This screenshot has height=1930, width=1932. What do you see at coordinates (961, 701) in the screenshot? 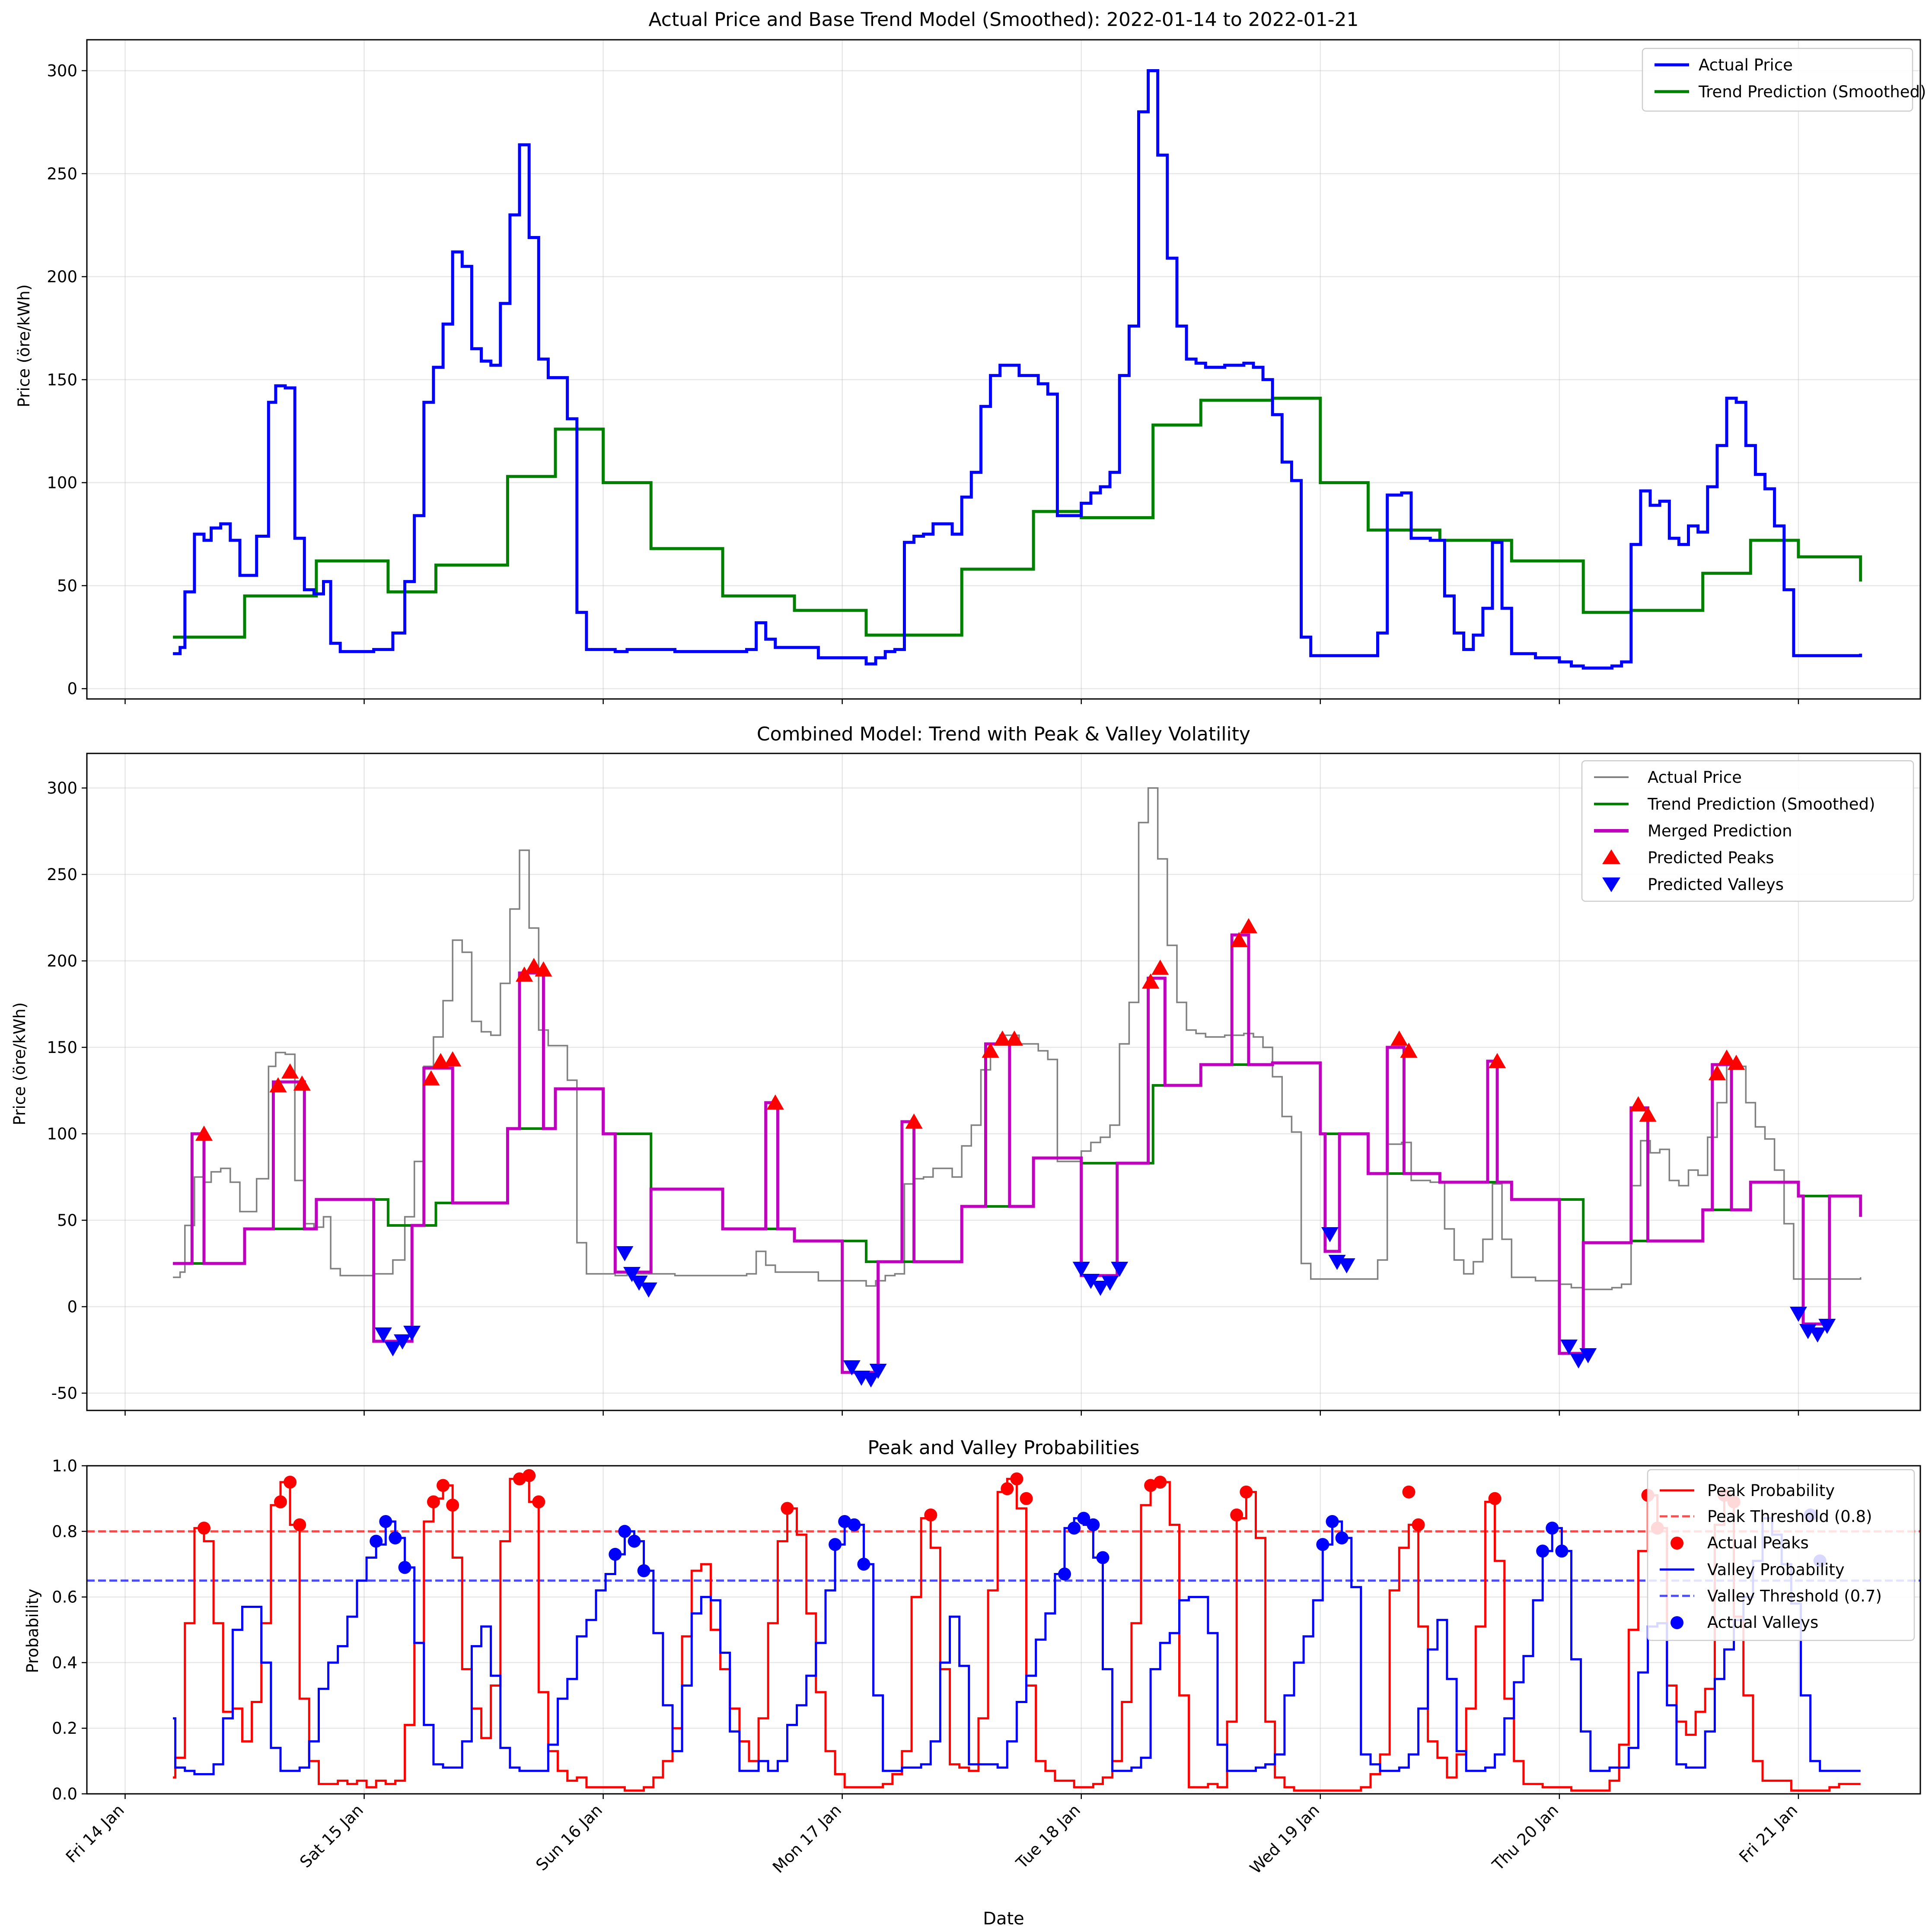
I see `panel1-x-ticks` at bounding box center [961, 701].